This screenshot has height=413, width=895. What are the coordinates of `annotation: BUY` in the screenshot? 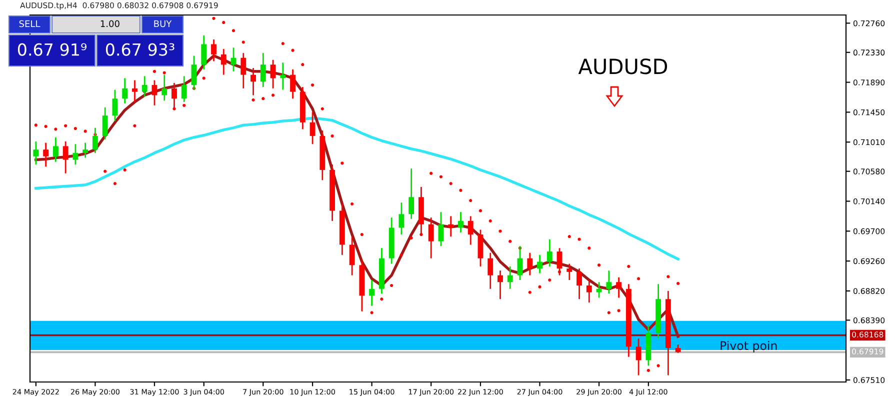 It's located at (163, 24).